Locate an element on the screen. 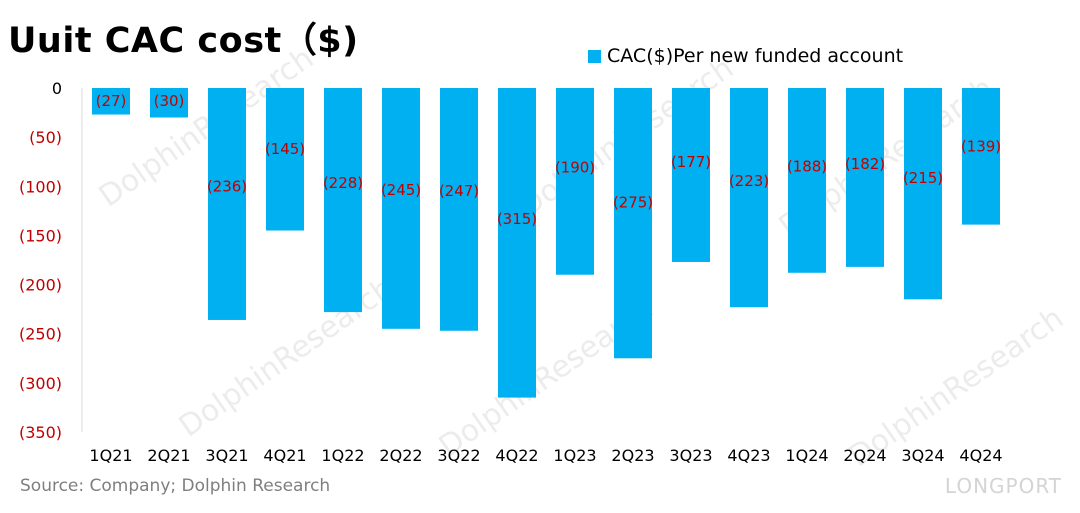  x-tick-label: 3Q23 is located at coordinates (690, 455).